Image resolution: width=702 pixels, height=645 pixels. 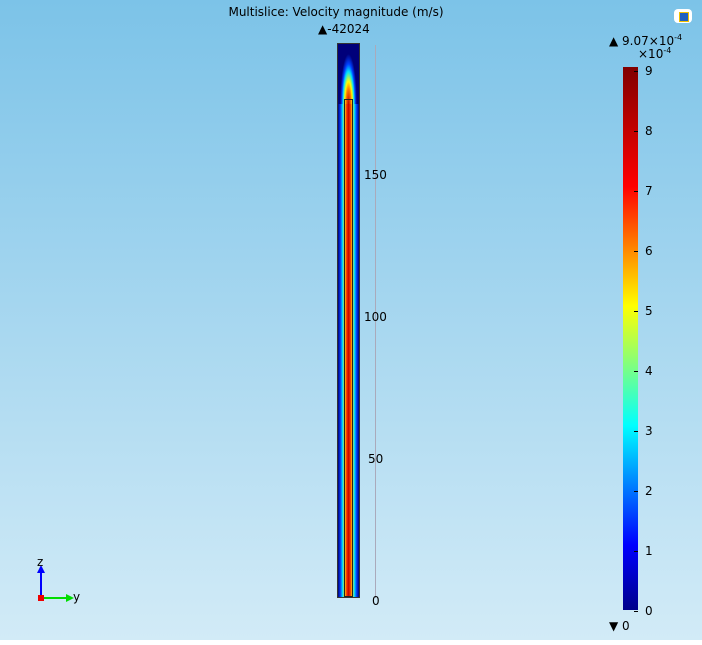 I want to click on colorbar-min: ▼ 0, so click(x=619, y=626).